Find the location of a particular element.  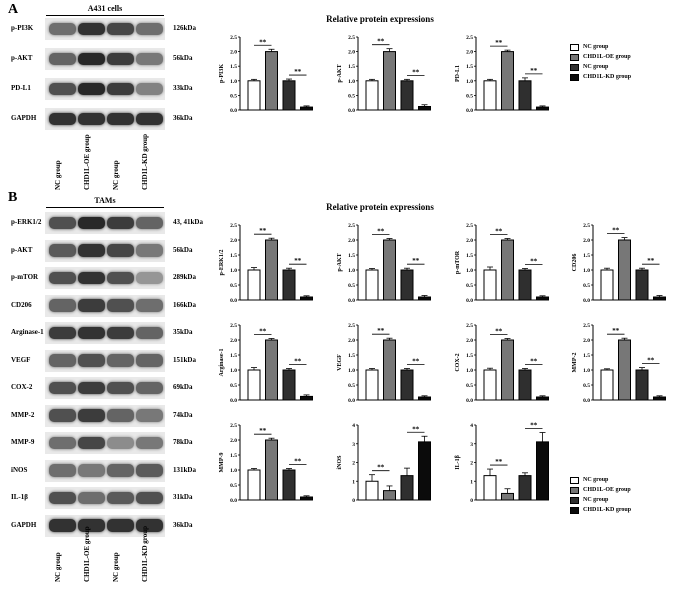

y-tick-label: 2.0 is located at coordinates (469, 53).